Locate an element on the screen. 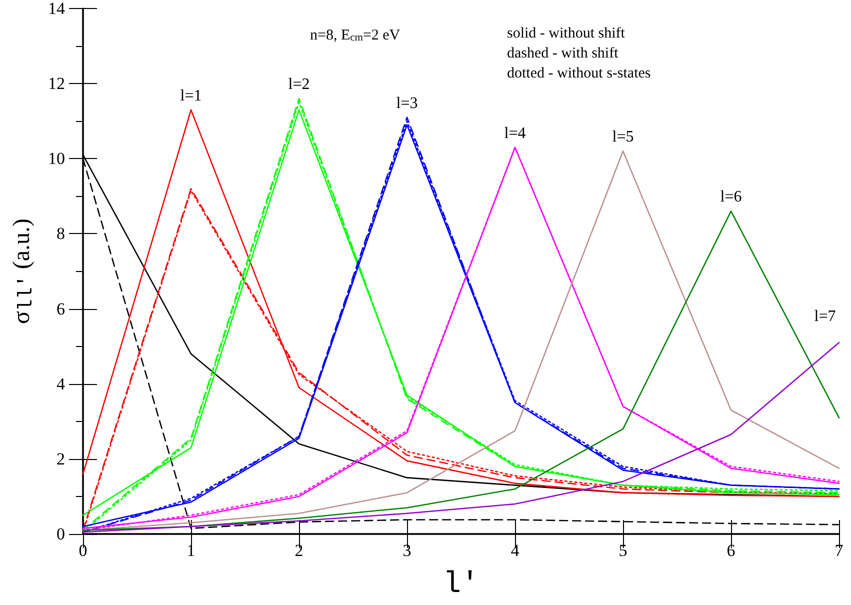 Image resolution: width=851 pixels, height=605 pixels. x-tick-label: 2 is located at coordinates (299, 550).